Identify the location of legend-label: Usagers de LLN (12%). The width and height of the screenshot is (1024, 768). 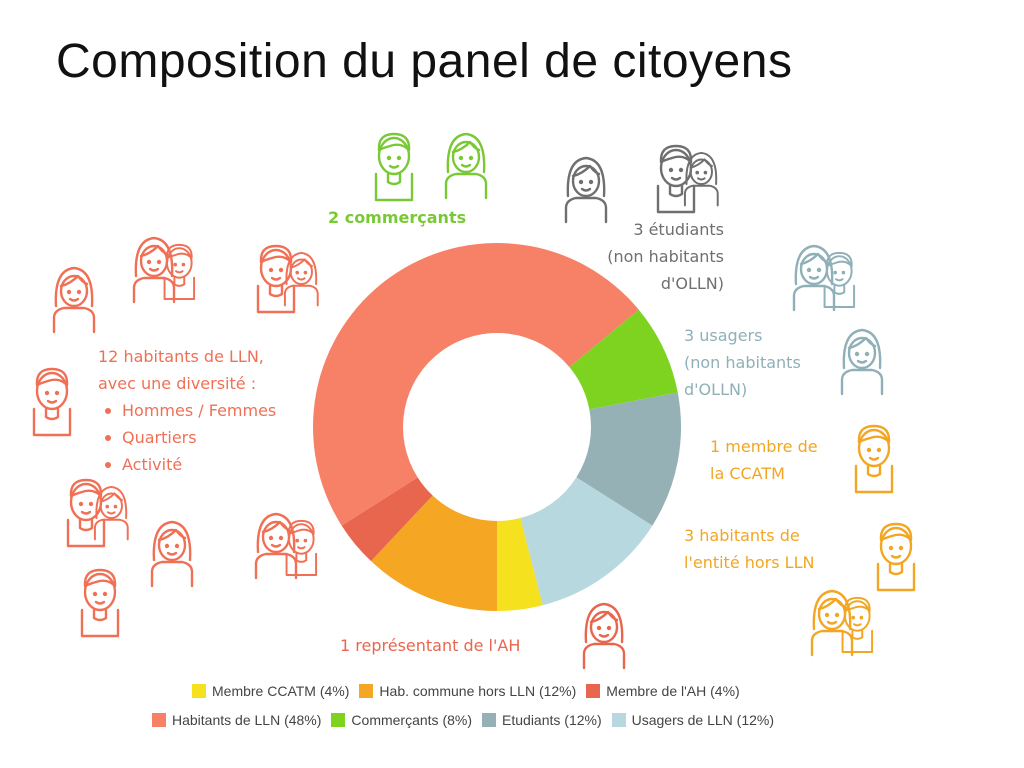
(703, 720).